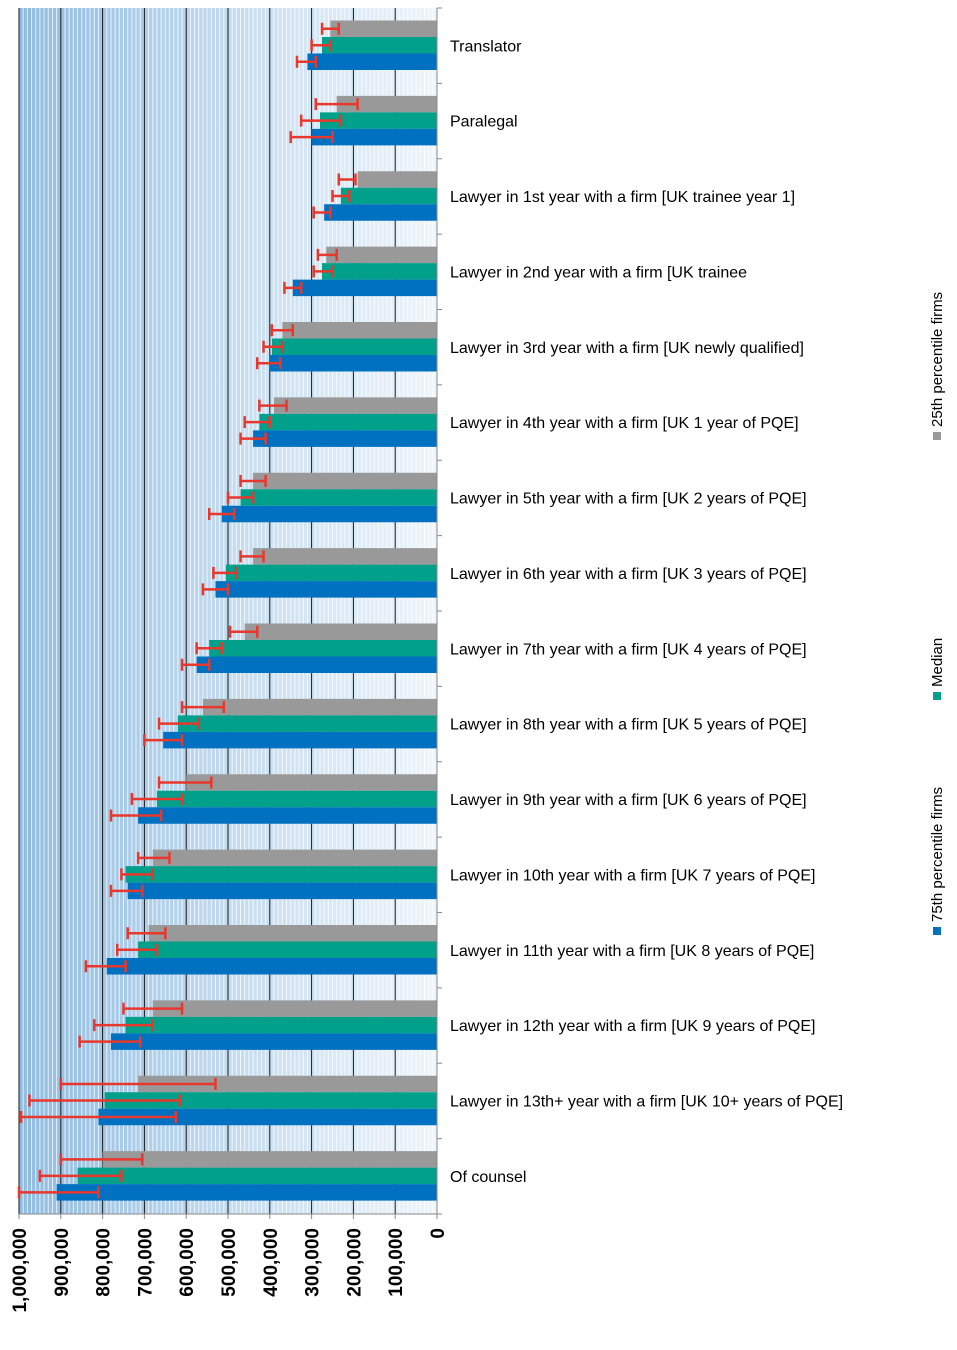 The height and width of the screenshot is (1350, 957). Describe the element at coordinates (354, 1262) in the screenshot. I see `x-tick-label: 200,000` at that location.